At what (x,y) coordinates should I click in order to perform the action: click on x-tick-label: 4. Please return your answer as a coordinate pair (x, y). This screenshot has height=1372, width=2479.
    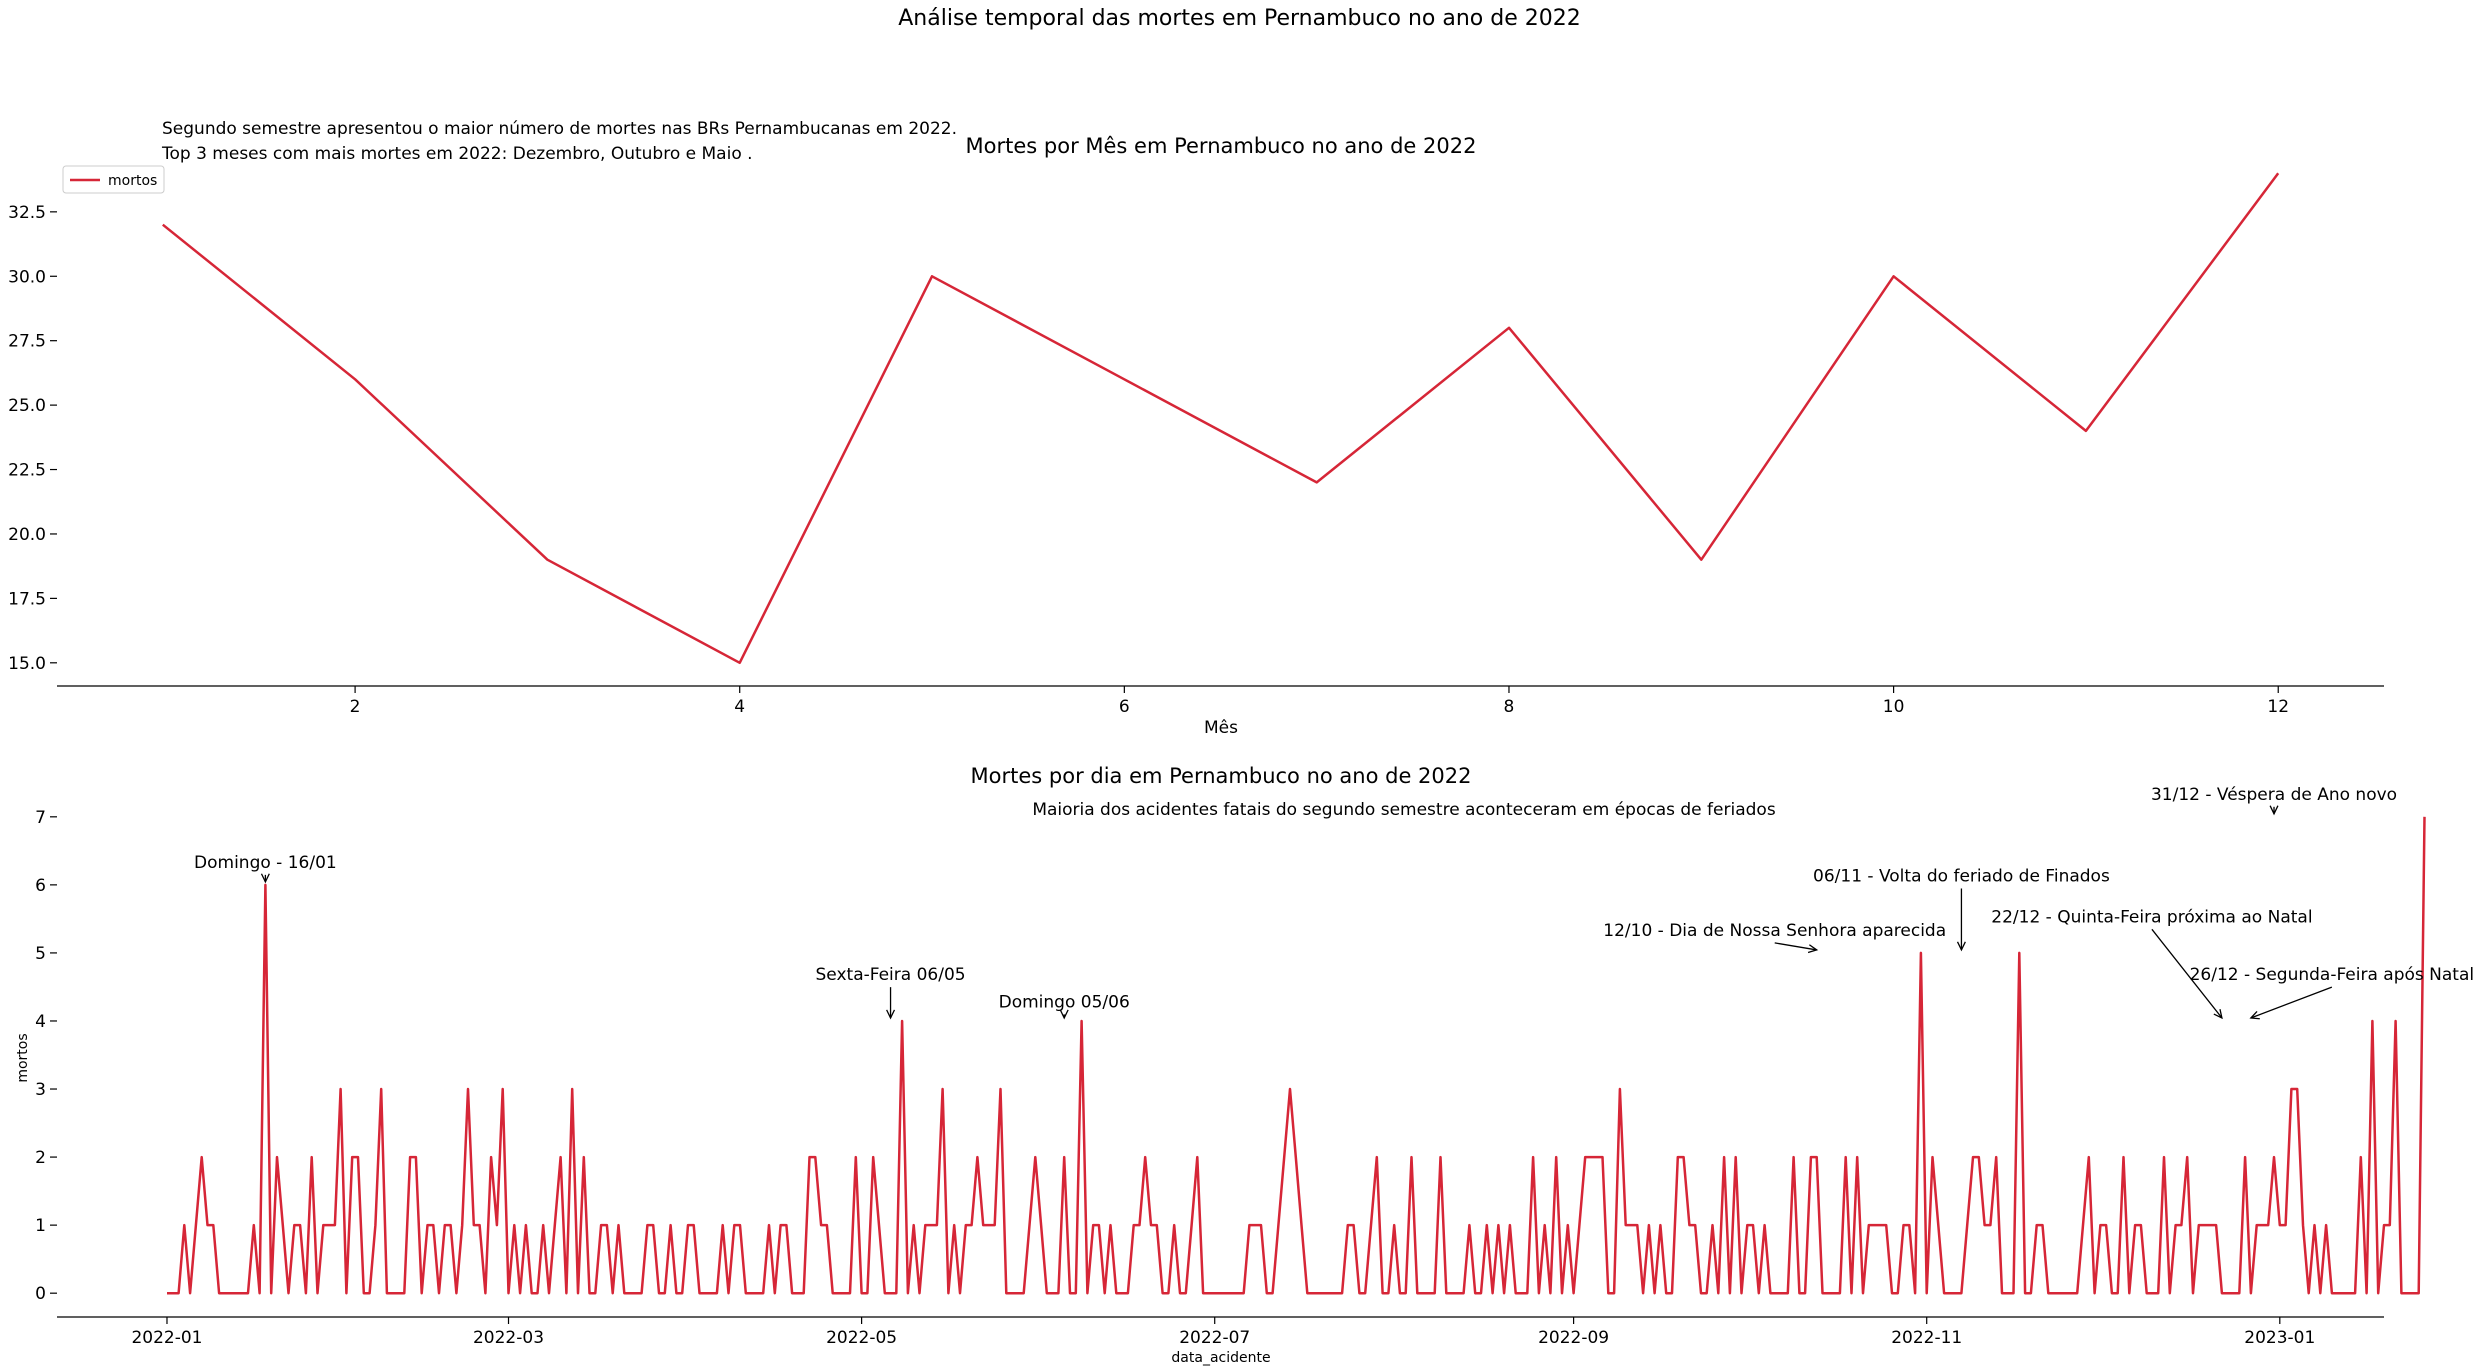
    Looking at the image, I should click on (739, 707).